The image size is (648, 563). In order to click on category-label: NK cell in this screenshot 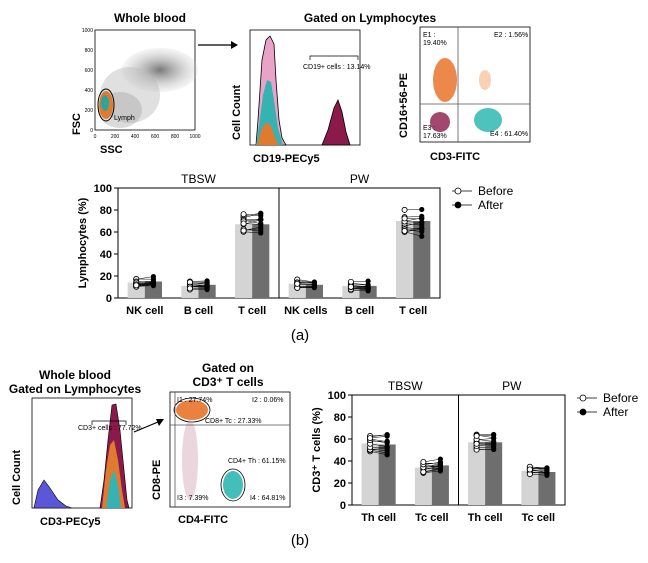, I will do `click(144, 311)`.